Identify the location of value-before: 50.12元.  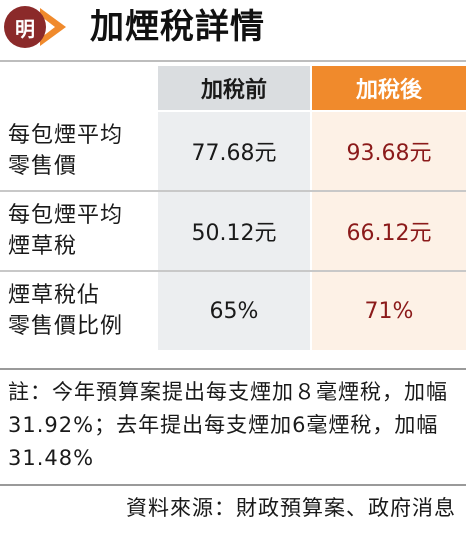
(234, 231).